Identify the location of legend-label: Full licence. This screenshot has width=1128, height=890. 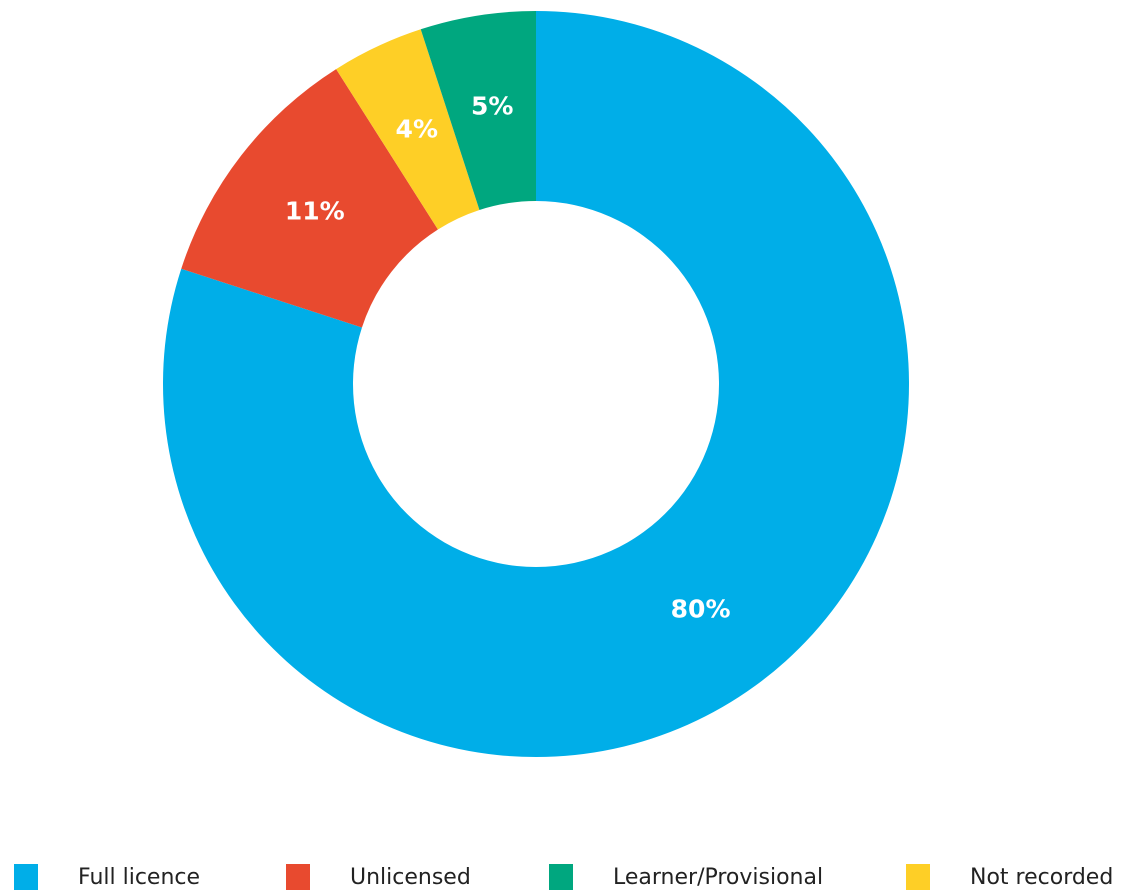
(139, 877).